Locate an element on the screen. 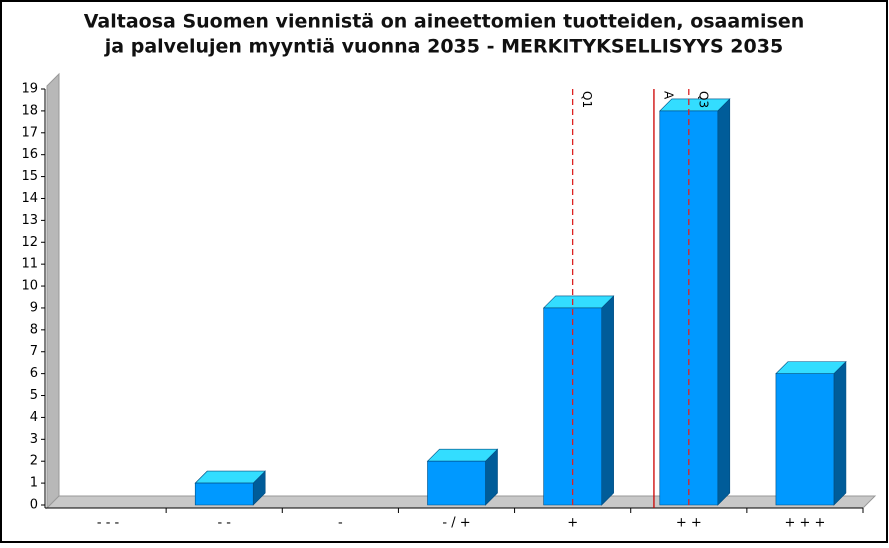  marker-label: Q3 is located at coordinates (703, 99).